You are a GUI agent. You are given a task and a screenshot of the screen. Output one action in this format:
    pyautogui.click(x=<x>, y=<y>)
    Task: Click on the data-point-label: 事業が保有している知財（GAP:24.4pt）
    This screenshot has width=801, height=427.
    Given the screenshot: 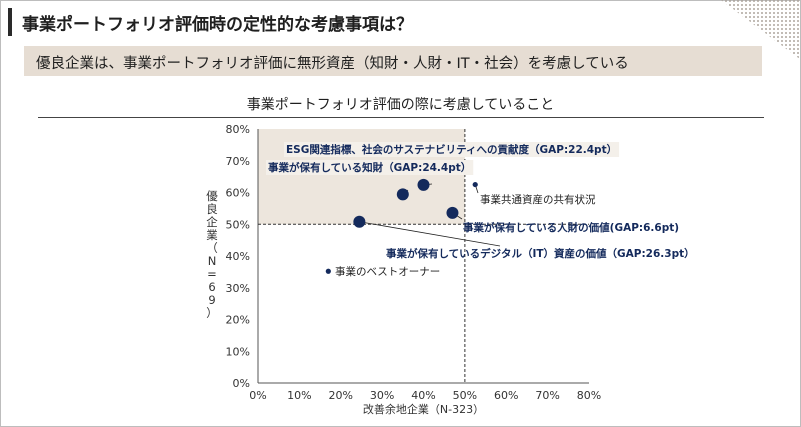 What is the action you would take?
    pyautogui.click(x=369, y=167)
    